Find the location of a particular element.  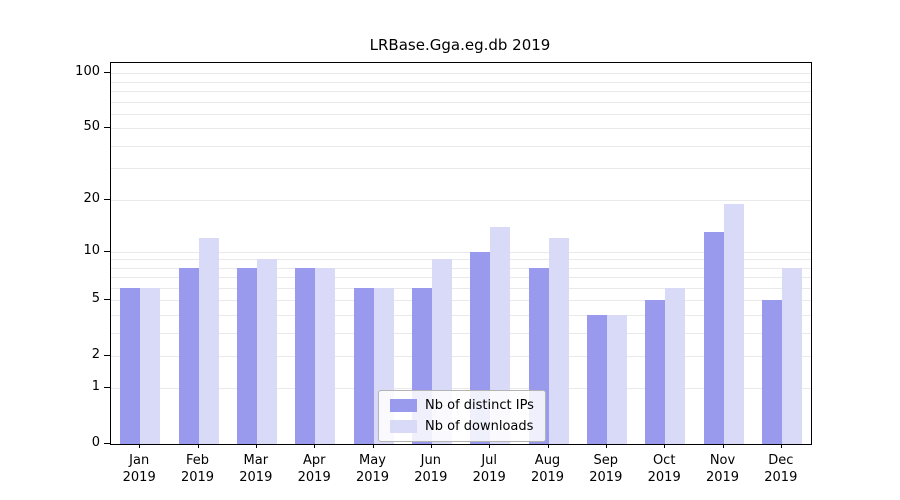

x-tick-label-oct: Oct 2019 is located at coordinates (664, 469).